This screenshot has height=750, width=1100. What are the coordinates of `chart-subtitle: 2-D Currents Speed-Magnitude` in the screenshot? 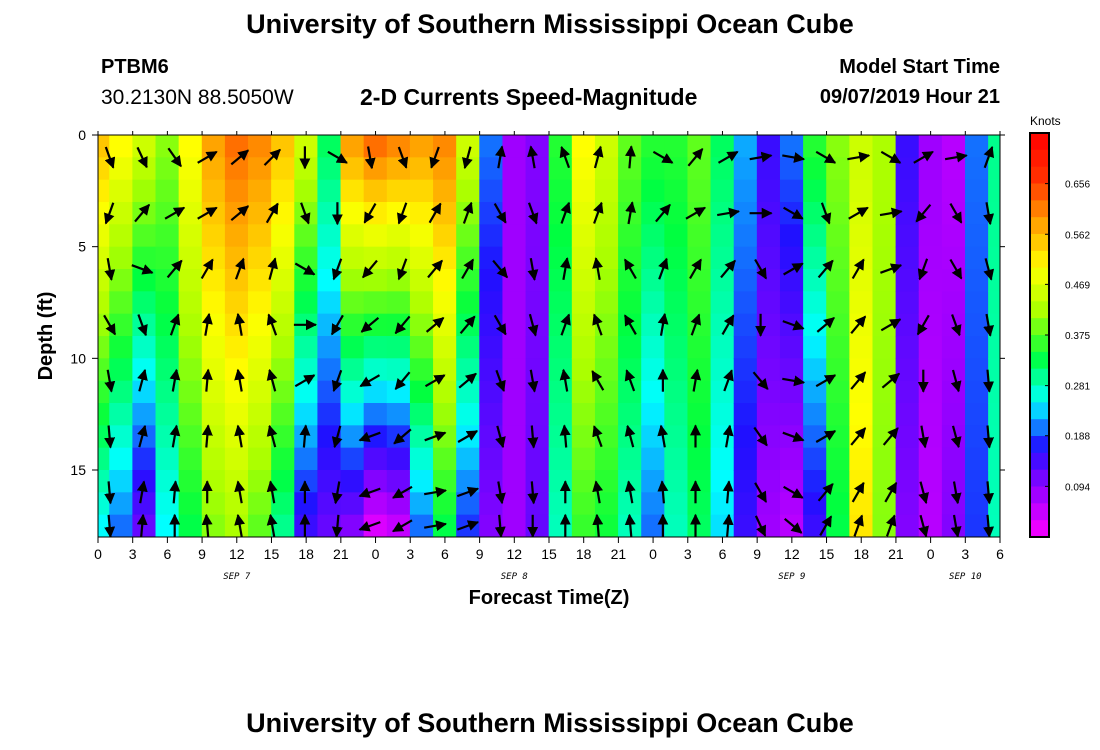 It's located at (529, 97).